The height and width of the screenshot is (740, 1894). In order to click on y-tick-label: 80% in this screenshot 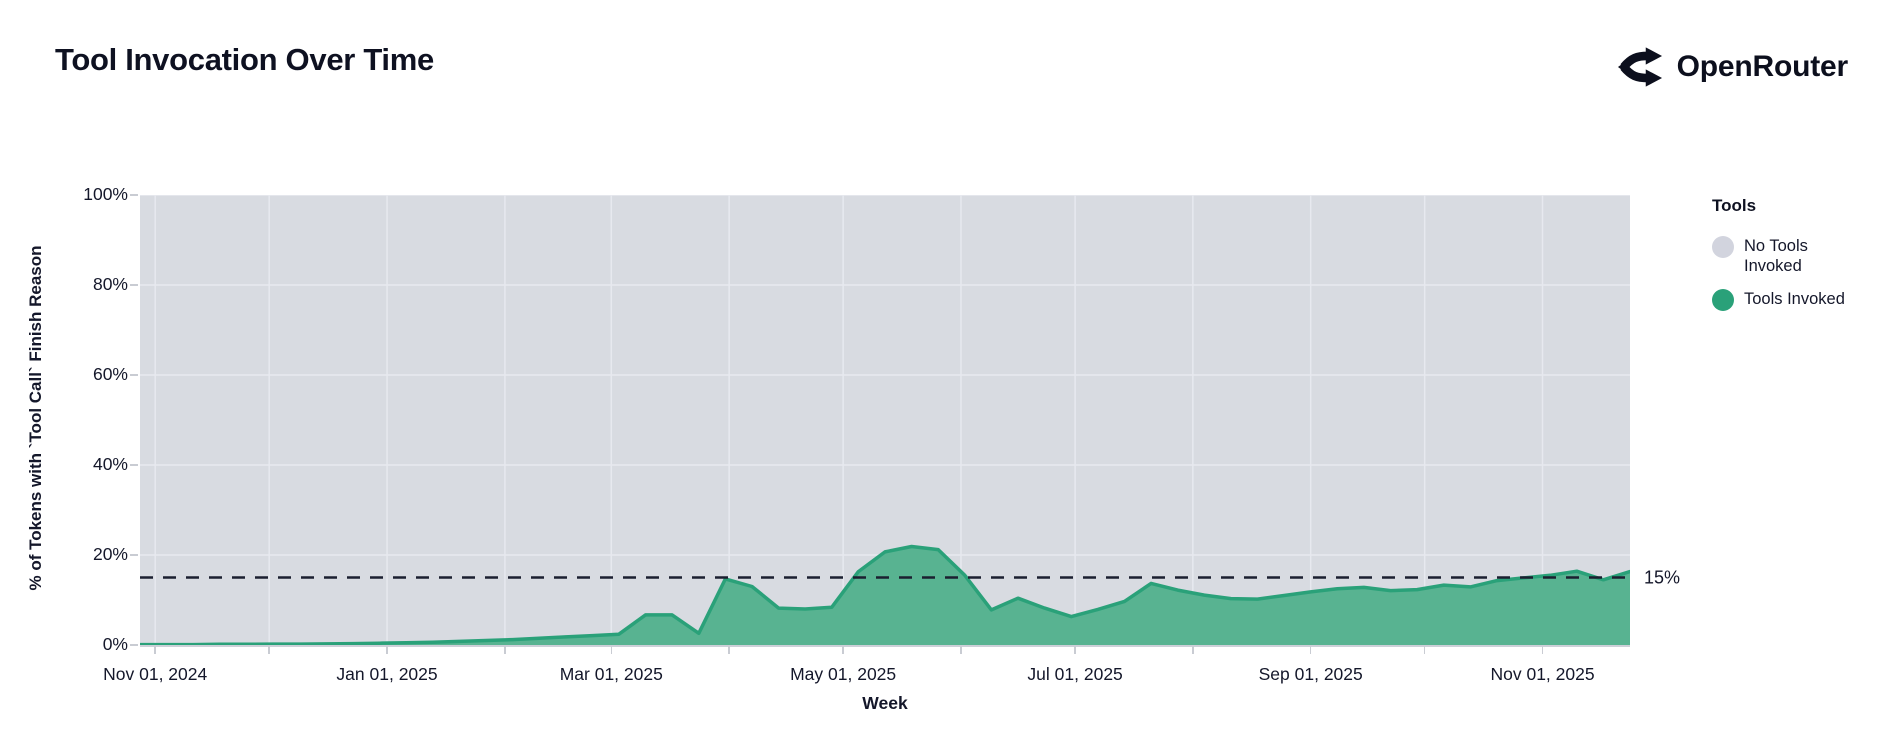, I will do `click(110, 284)`.